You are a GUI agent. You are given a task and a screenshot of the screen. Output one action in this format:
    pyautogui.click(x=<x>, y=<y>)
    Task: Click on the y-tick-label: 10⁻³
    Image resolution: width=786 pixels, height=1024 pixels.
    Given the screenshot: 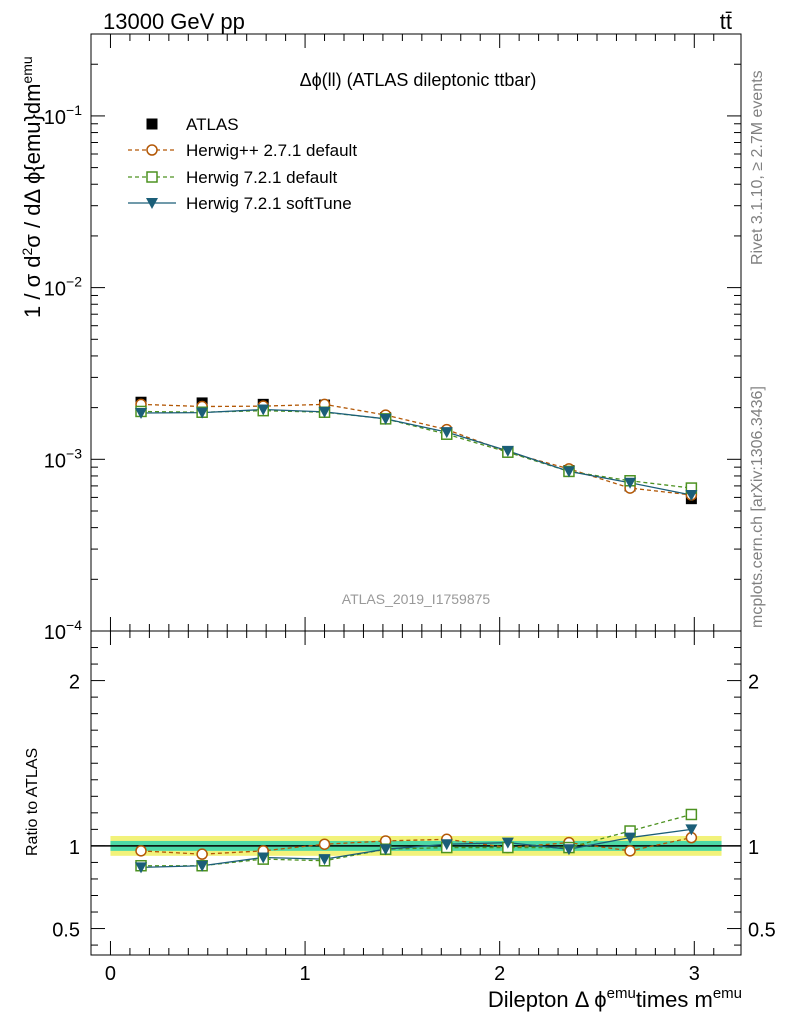 What is the action you would take?
    pyautogui.click(x=63, y=458)
    